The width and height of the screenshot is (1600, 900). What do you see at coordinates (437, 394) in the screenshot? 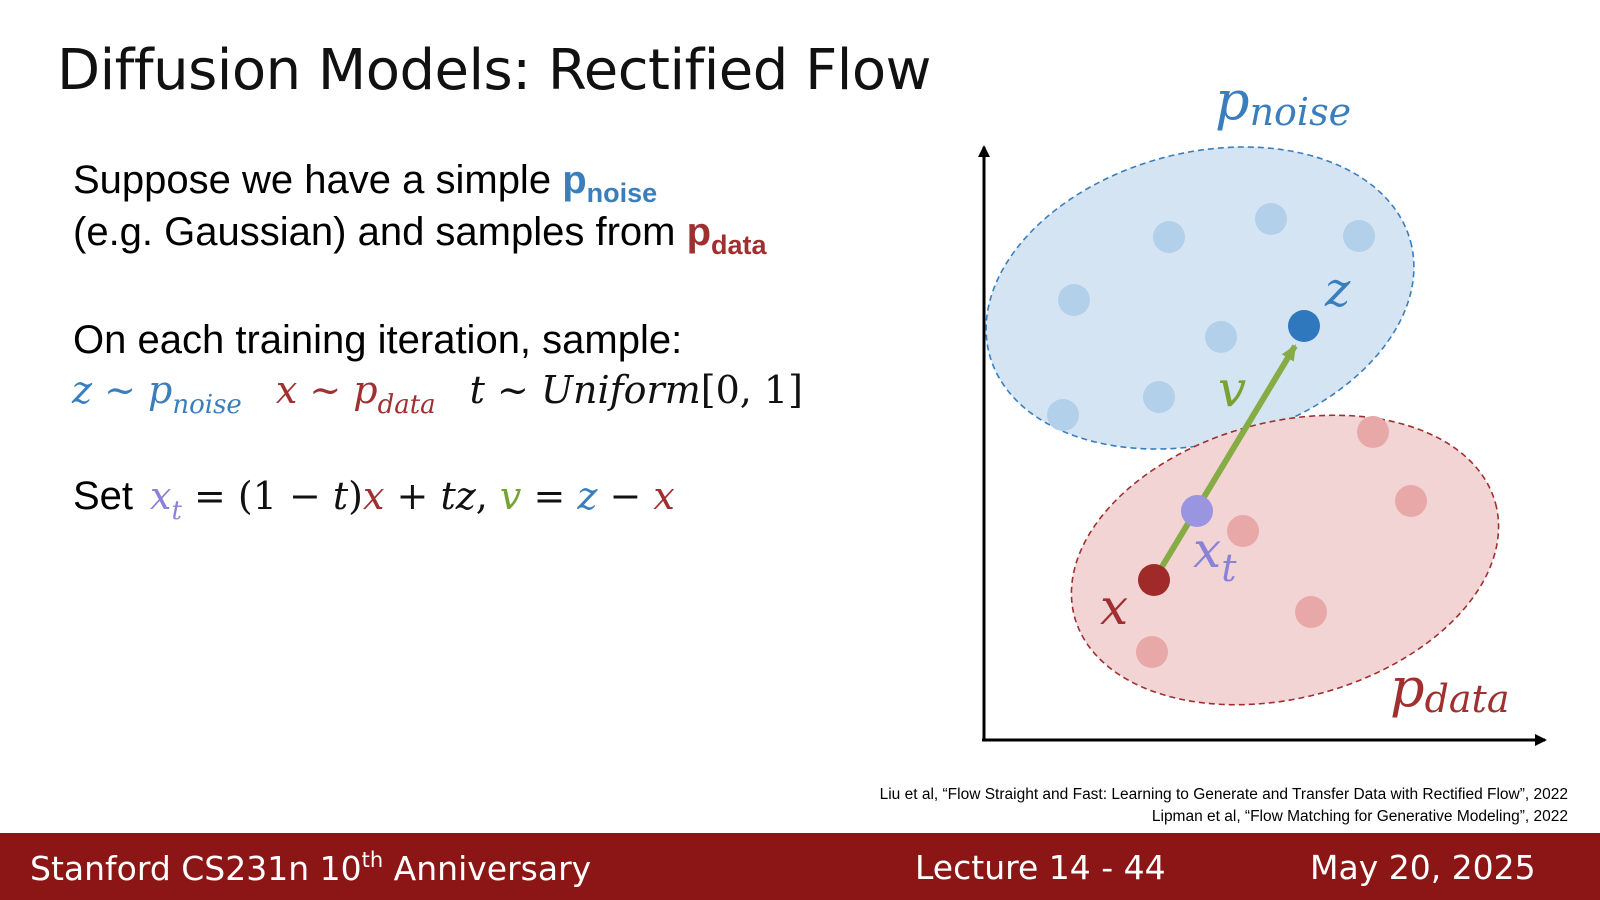
I see `sampling-formula: z ~ pnoise x ~ pdata t ~ Uniform[0, 1]` at bounding box center [437, 394].